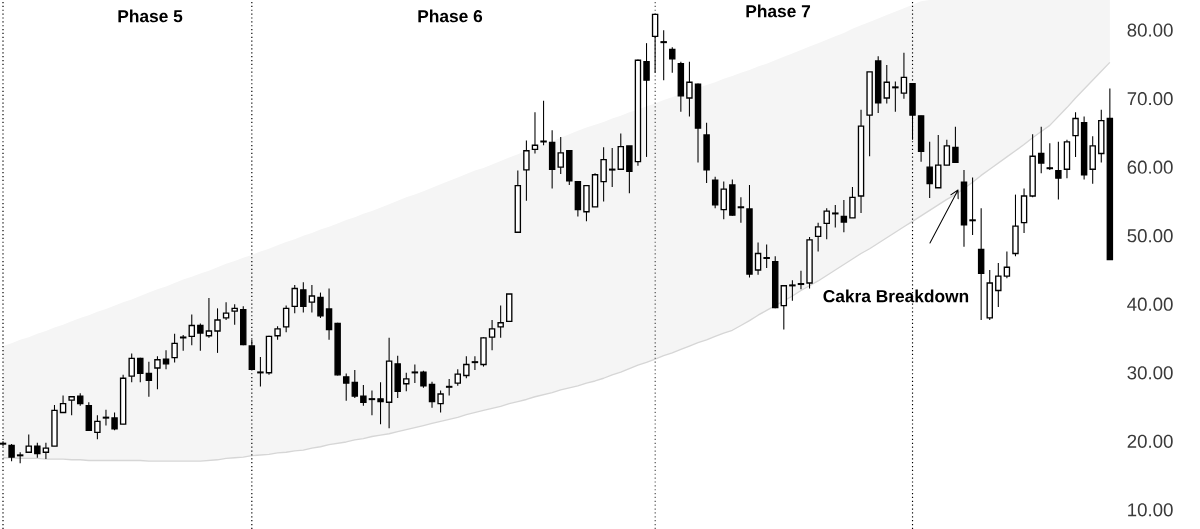 The image size is (1200, 529). Describe the element at coordinates (1150, 441) in the screenshot. I see `y-tick-label: 20.00` at that location.